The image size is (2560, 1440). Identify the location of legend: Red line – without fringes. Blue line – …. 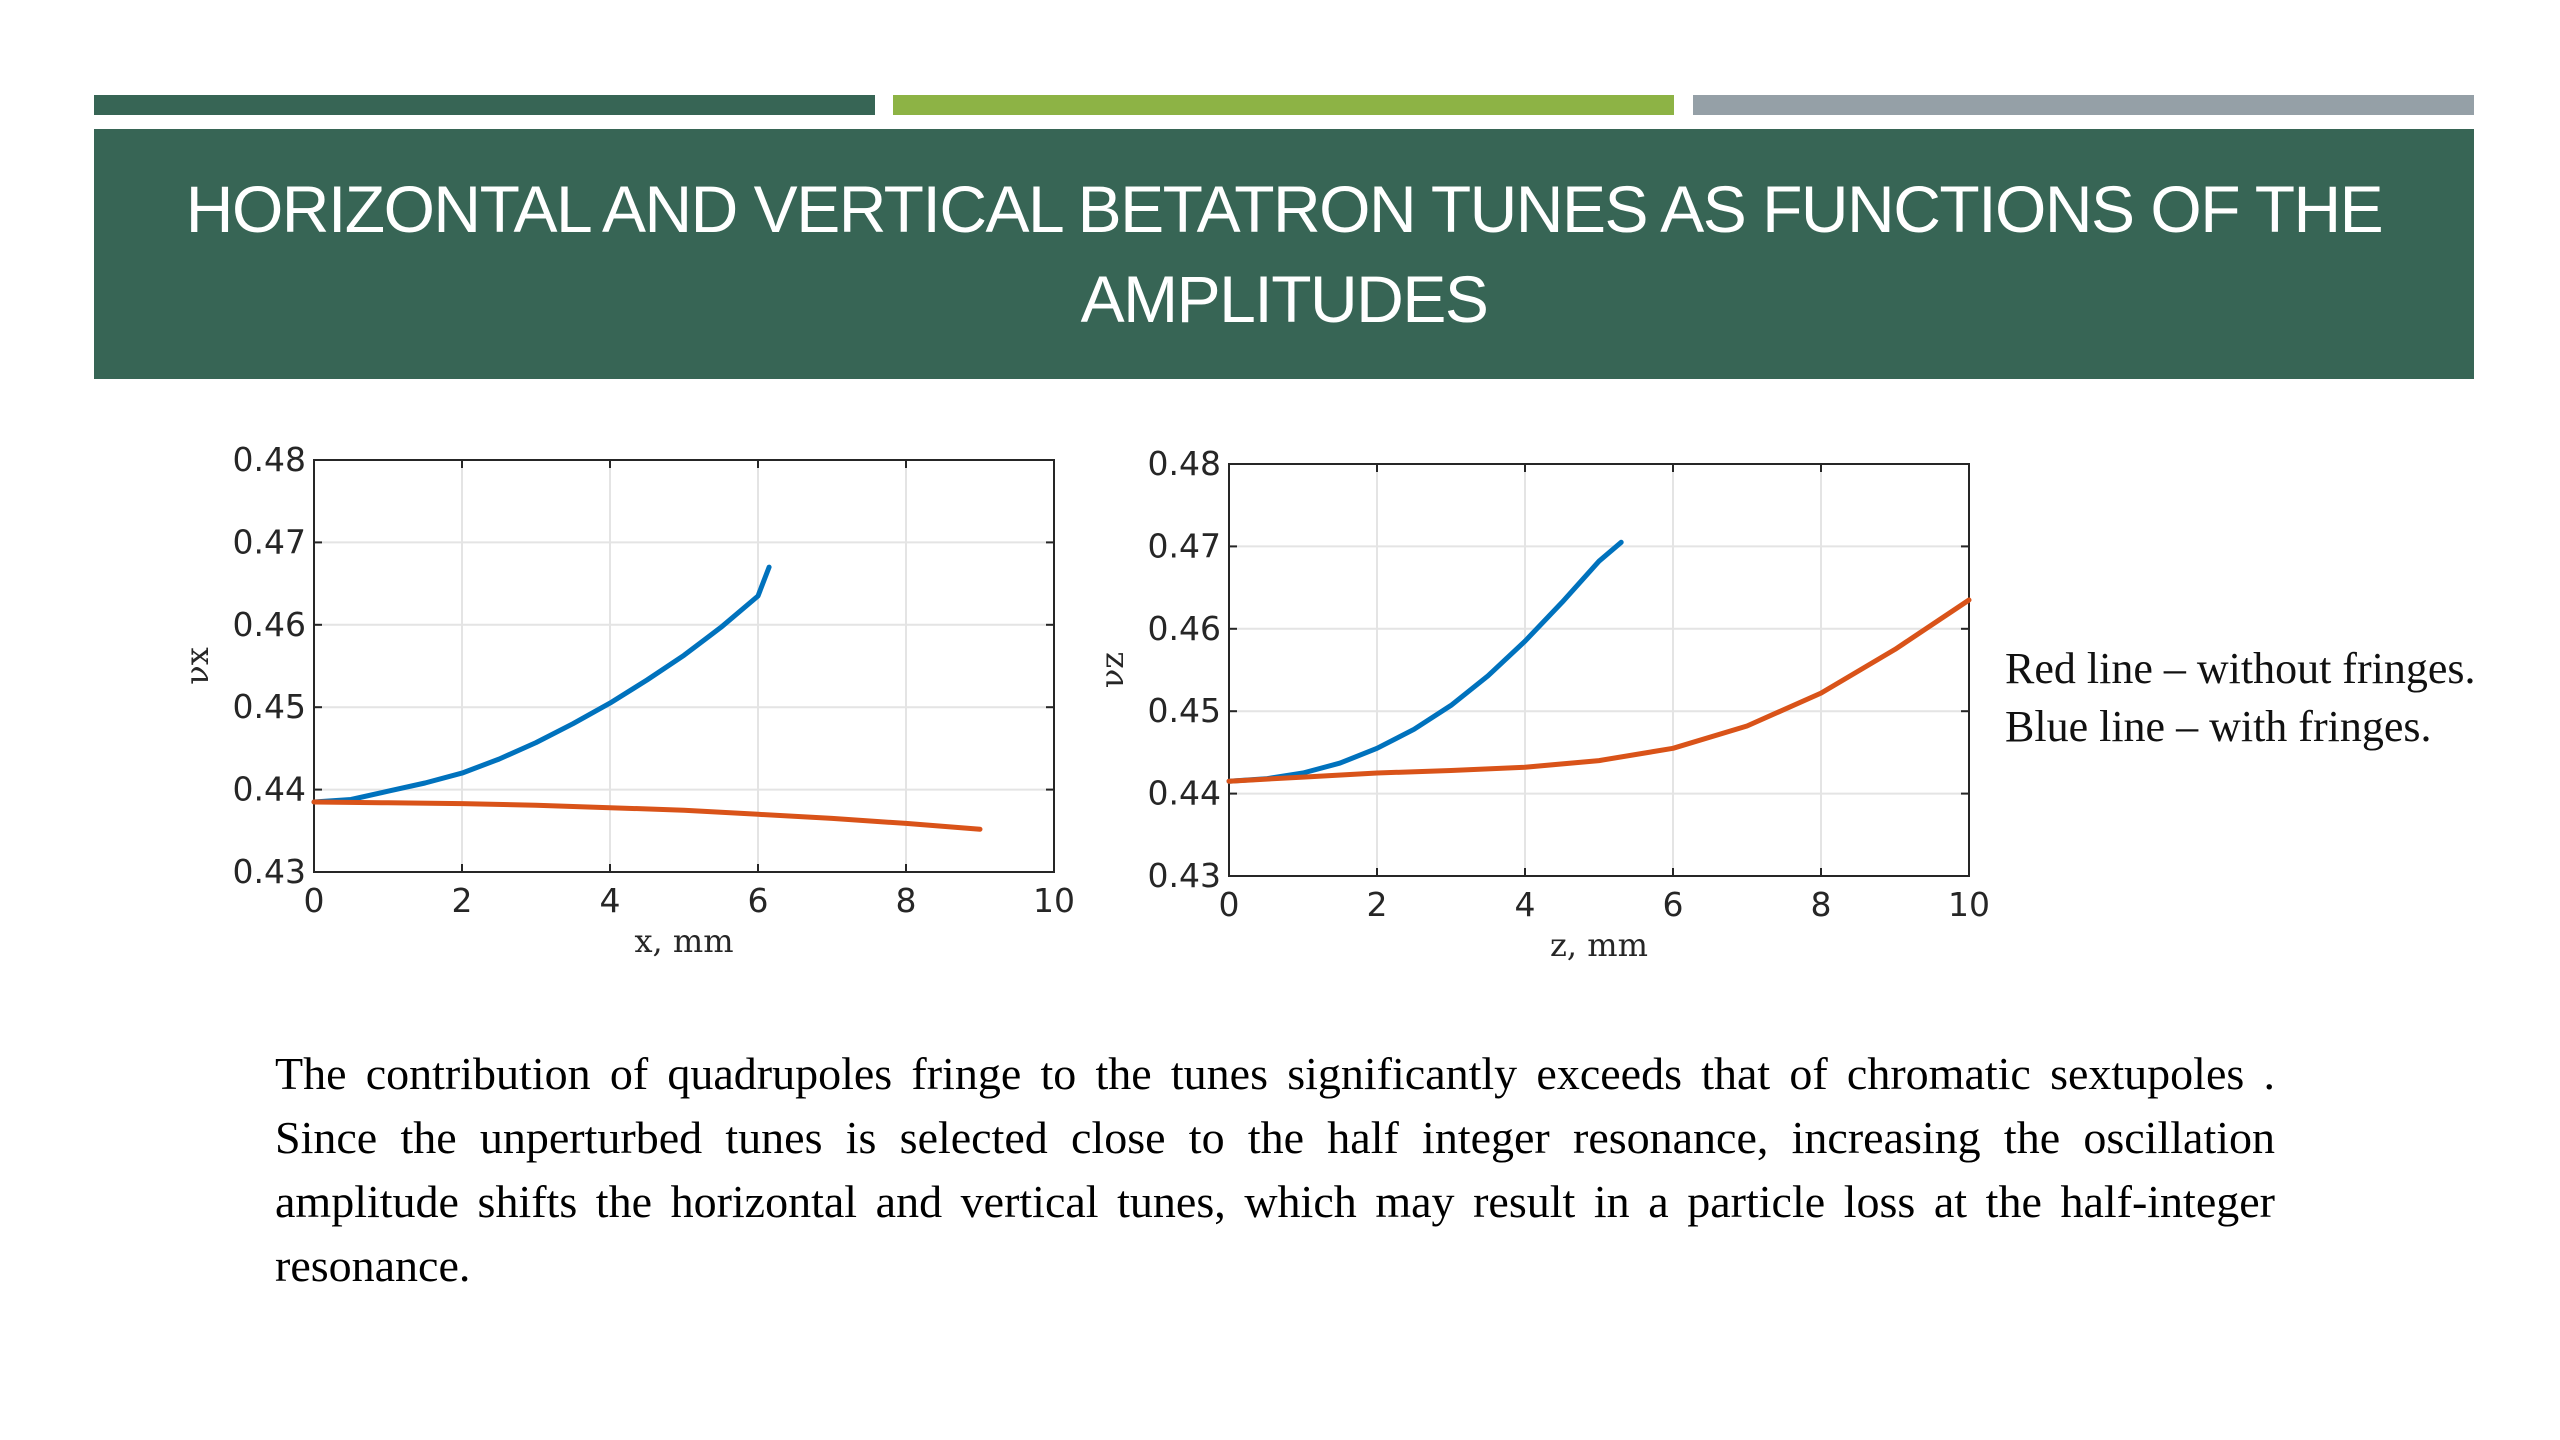
(2240, 698).